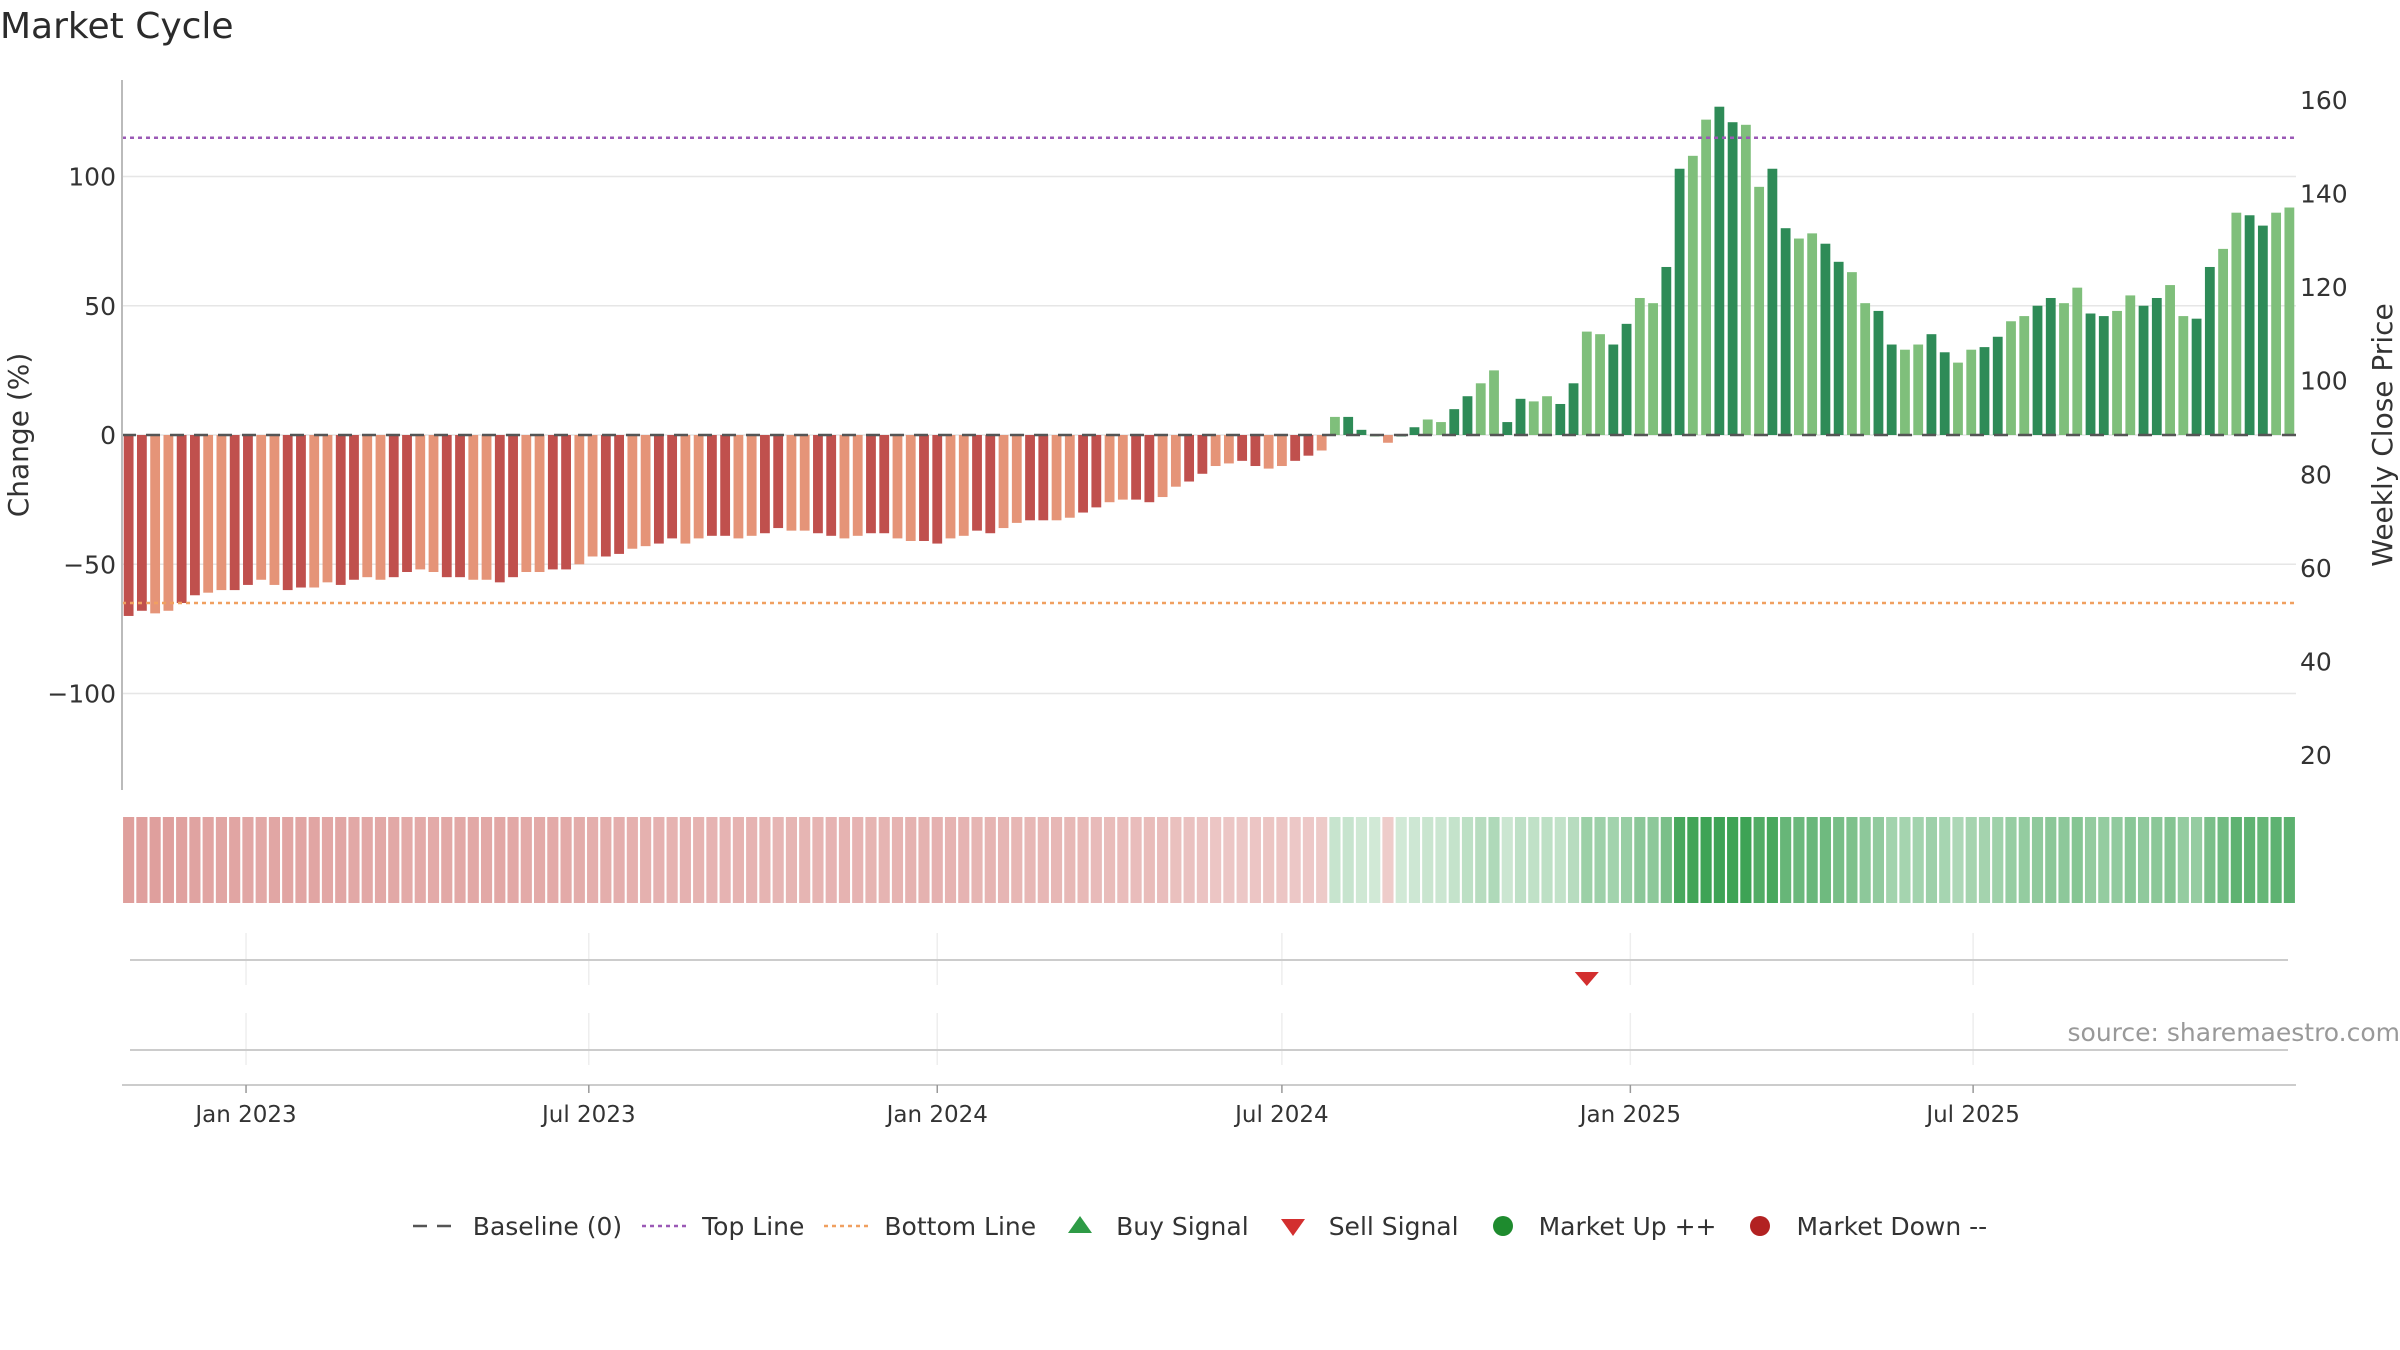  What do you see at coordinates (1182, 1226) in the screenshot?
I see `legend-label: Buy Signal` at bounding box center [1182, 1226].